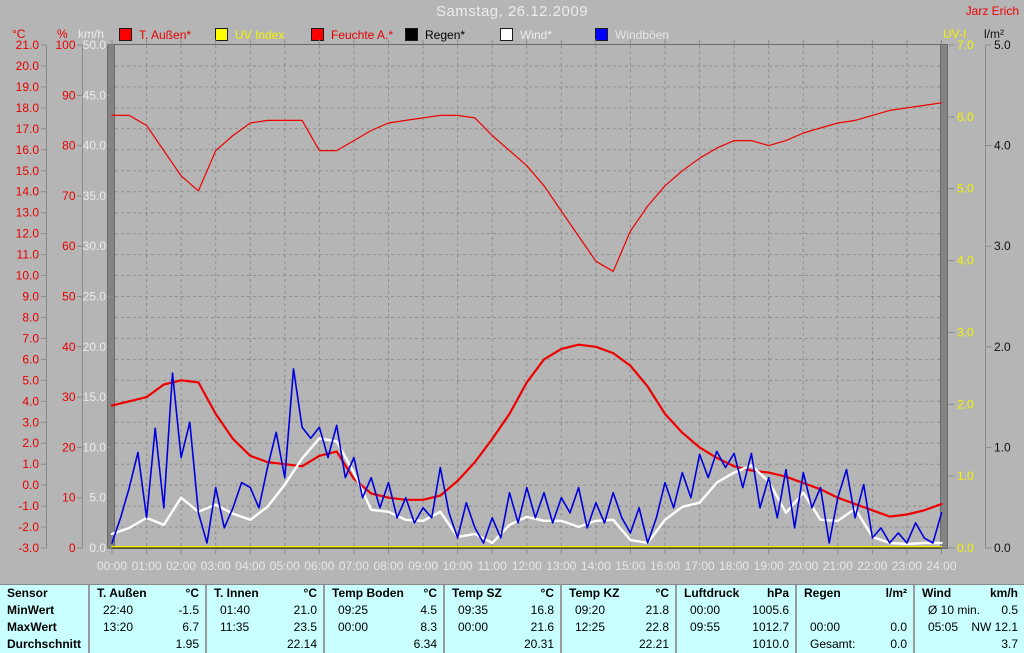  Describe the element at coordinates (1002, 246) in the screenshot. I see `y-axis-tick-label: 3.0` at that location.